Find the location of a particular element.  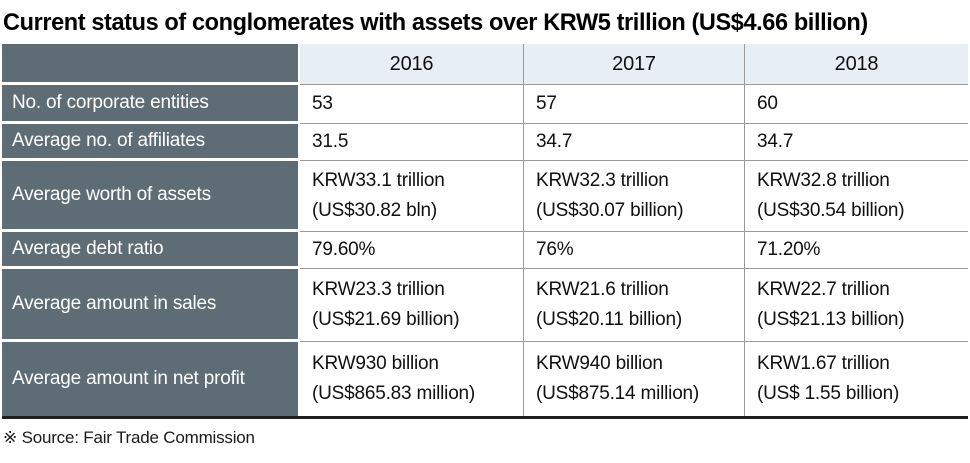

table-header-row: 2016 2017 2018 is located at coordinates (485, 64).